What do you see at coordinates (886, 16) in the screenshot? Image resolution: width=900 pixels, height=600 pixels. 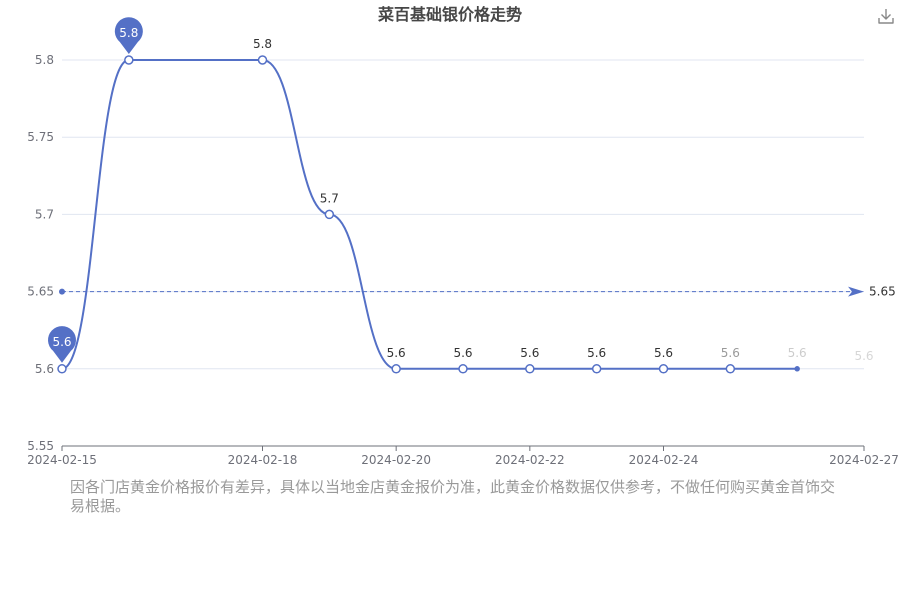 I see `download-icon` at bounding box center [886, 16].